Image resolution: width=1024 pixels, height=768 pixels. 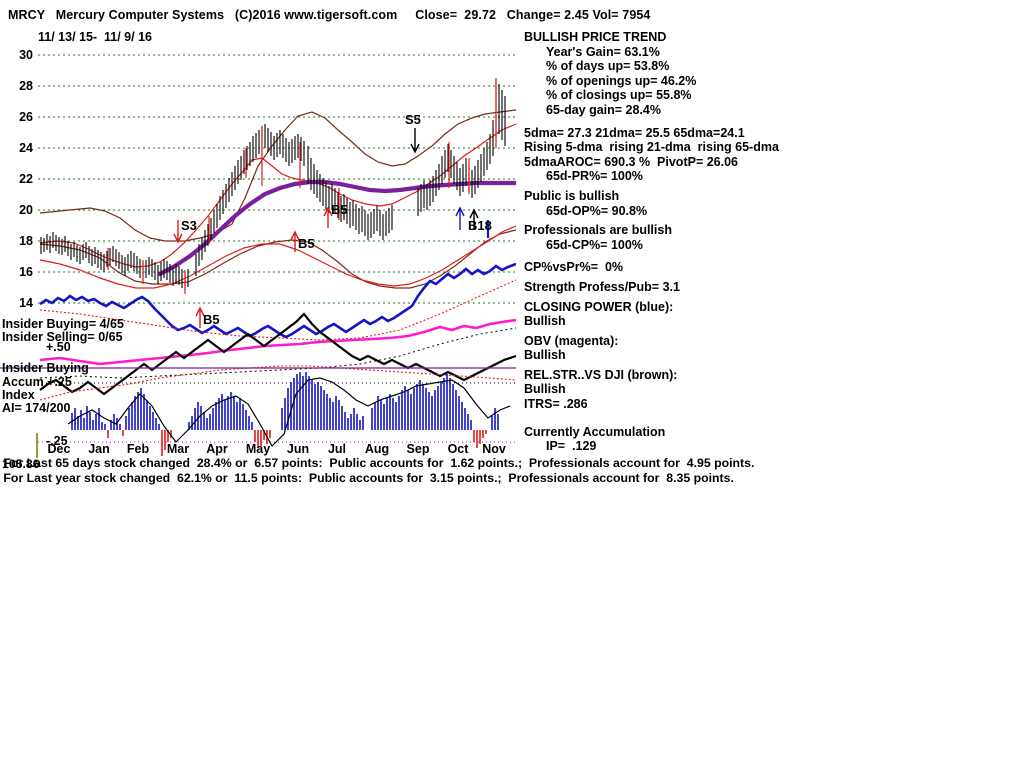 What do you see at coordinates (306, 243) in the screenshot?
I see `annotation-b5-2: B5` at bounding box center [306, 243].